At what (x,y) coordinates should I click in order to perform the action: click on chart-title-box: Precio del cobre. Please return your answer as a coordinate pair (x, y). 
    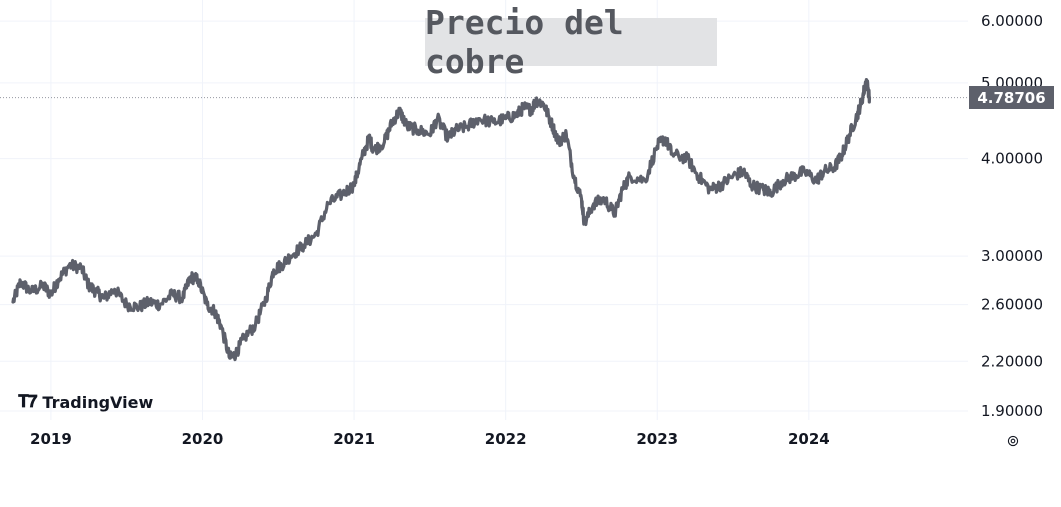
    Looking at the image, I should click on (571, 42).